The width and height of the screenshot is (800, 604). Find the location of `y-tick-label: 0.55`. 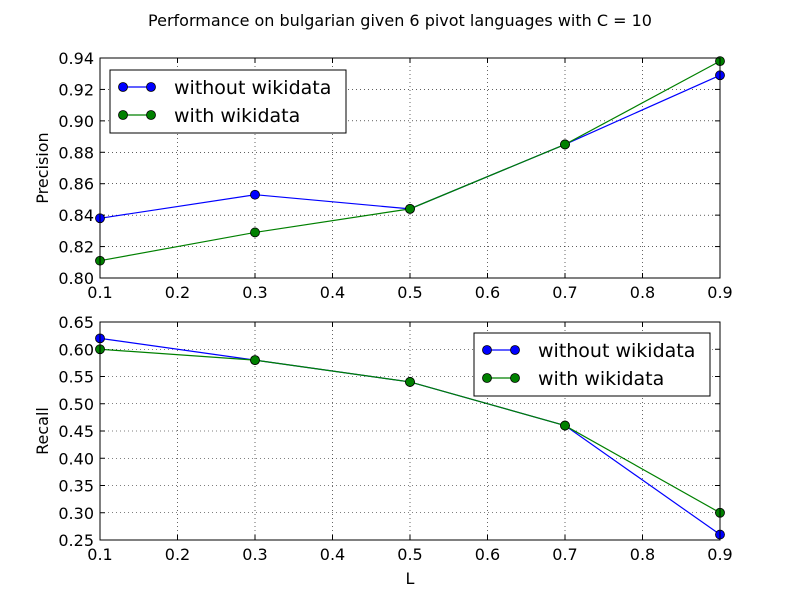

y-tick-label: 0.55 is located at coordinates (76, 377).